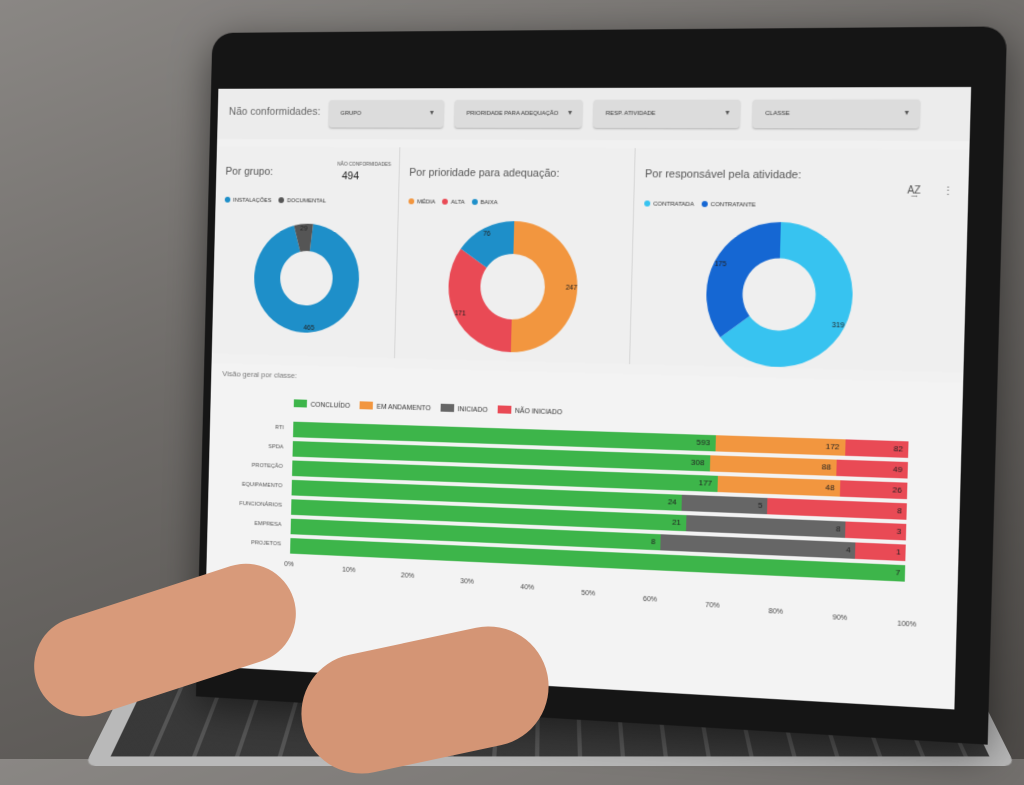  I want to click on bar-value-label: 88, so click(826, 467).